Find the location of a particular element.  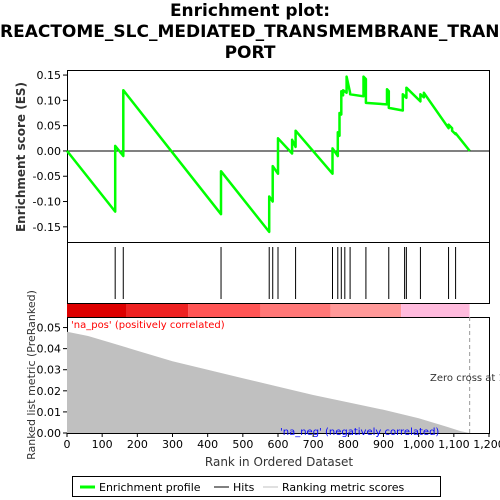

x-tick-label: 200 is located at coordinates (137, 444).